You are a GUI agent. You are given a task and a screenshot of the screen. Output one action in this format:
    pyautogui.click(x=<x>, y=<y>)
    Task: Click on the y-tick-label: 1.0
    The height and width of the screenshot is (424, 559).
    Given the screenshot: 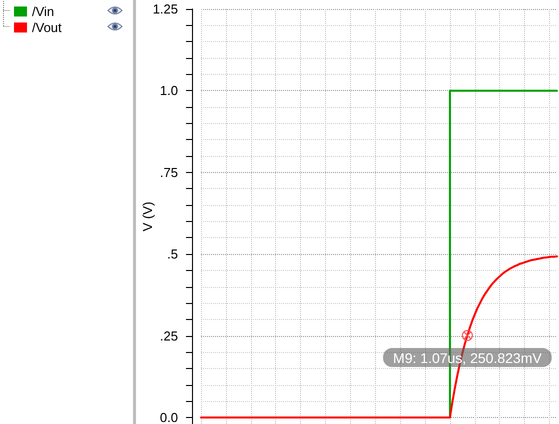 What is the action you would take?
    pyautogui.click(x=169, y=90)
    